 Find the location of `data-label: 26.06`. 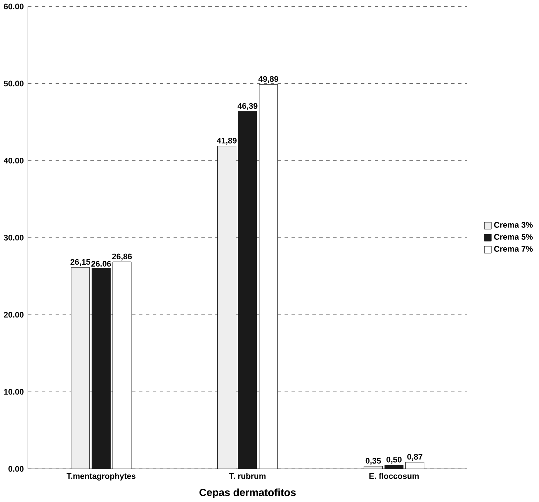

data-label: 26.06 is located at coordinates (102, 264).